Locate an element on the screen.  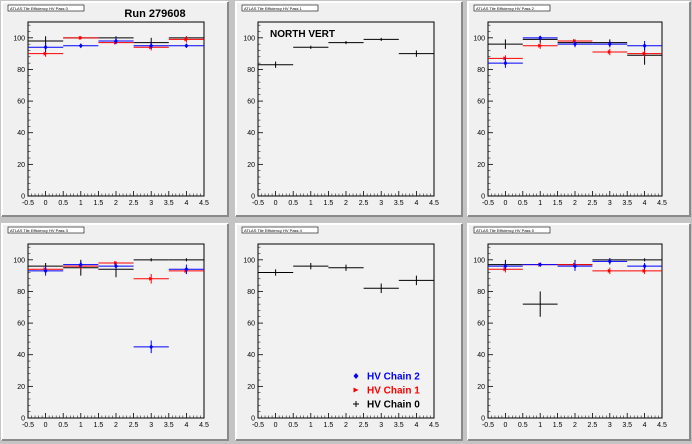
legend-diamond-marker is located at coordinates (356, 376).